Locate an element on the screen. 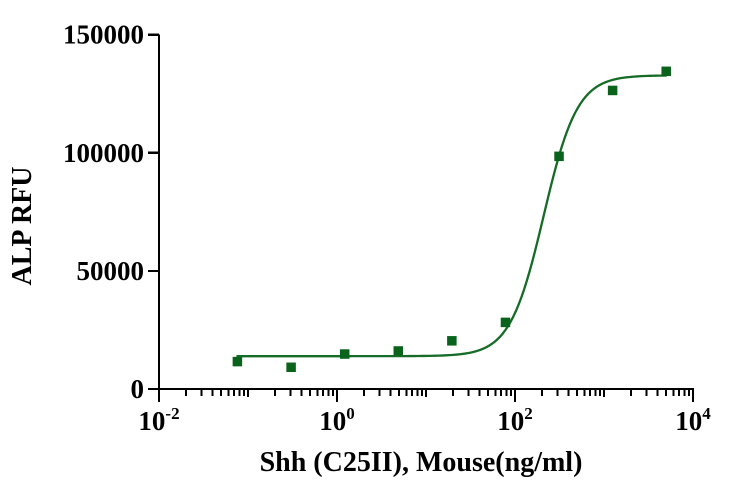  x-axis-ticks is located at coordinates (426, 395).